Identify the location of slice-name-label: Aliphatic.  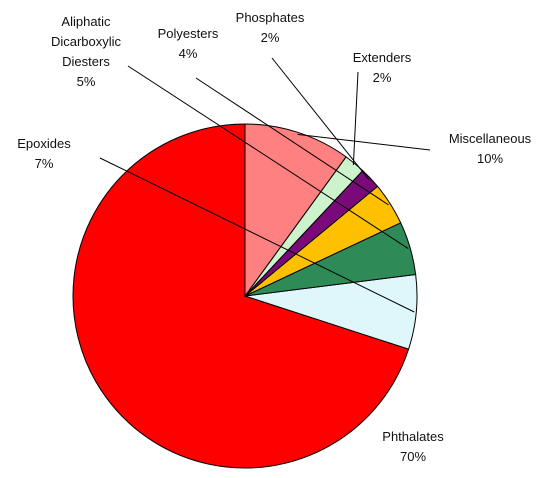
(86, 21).